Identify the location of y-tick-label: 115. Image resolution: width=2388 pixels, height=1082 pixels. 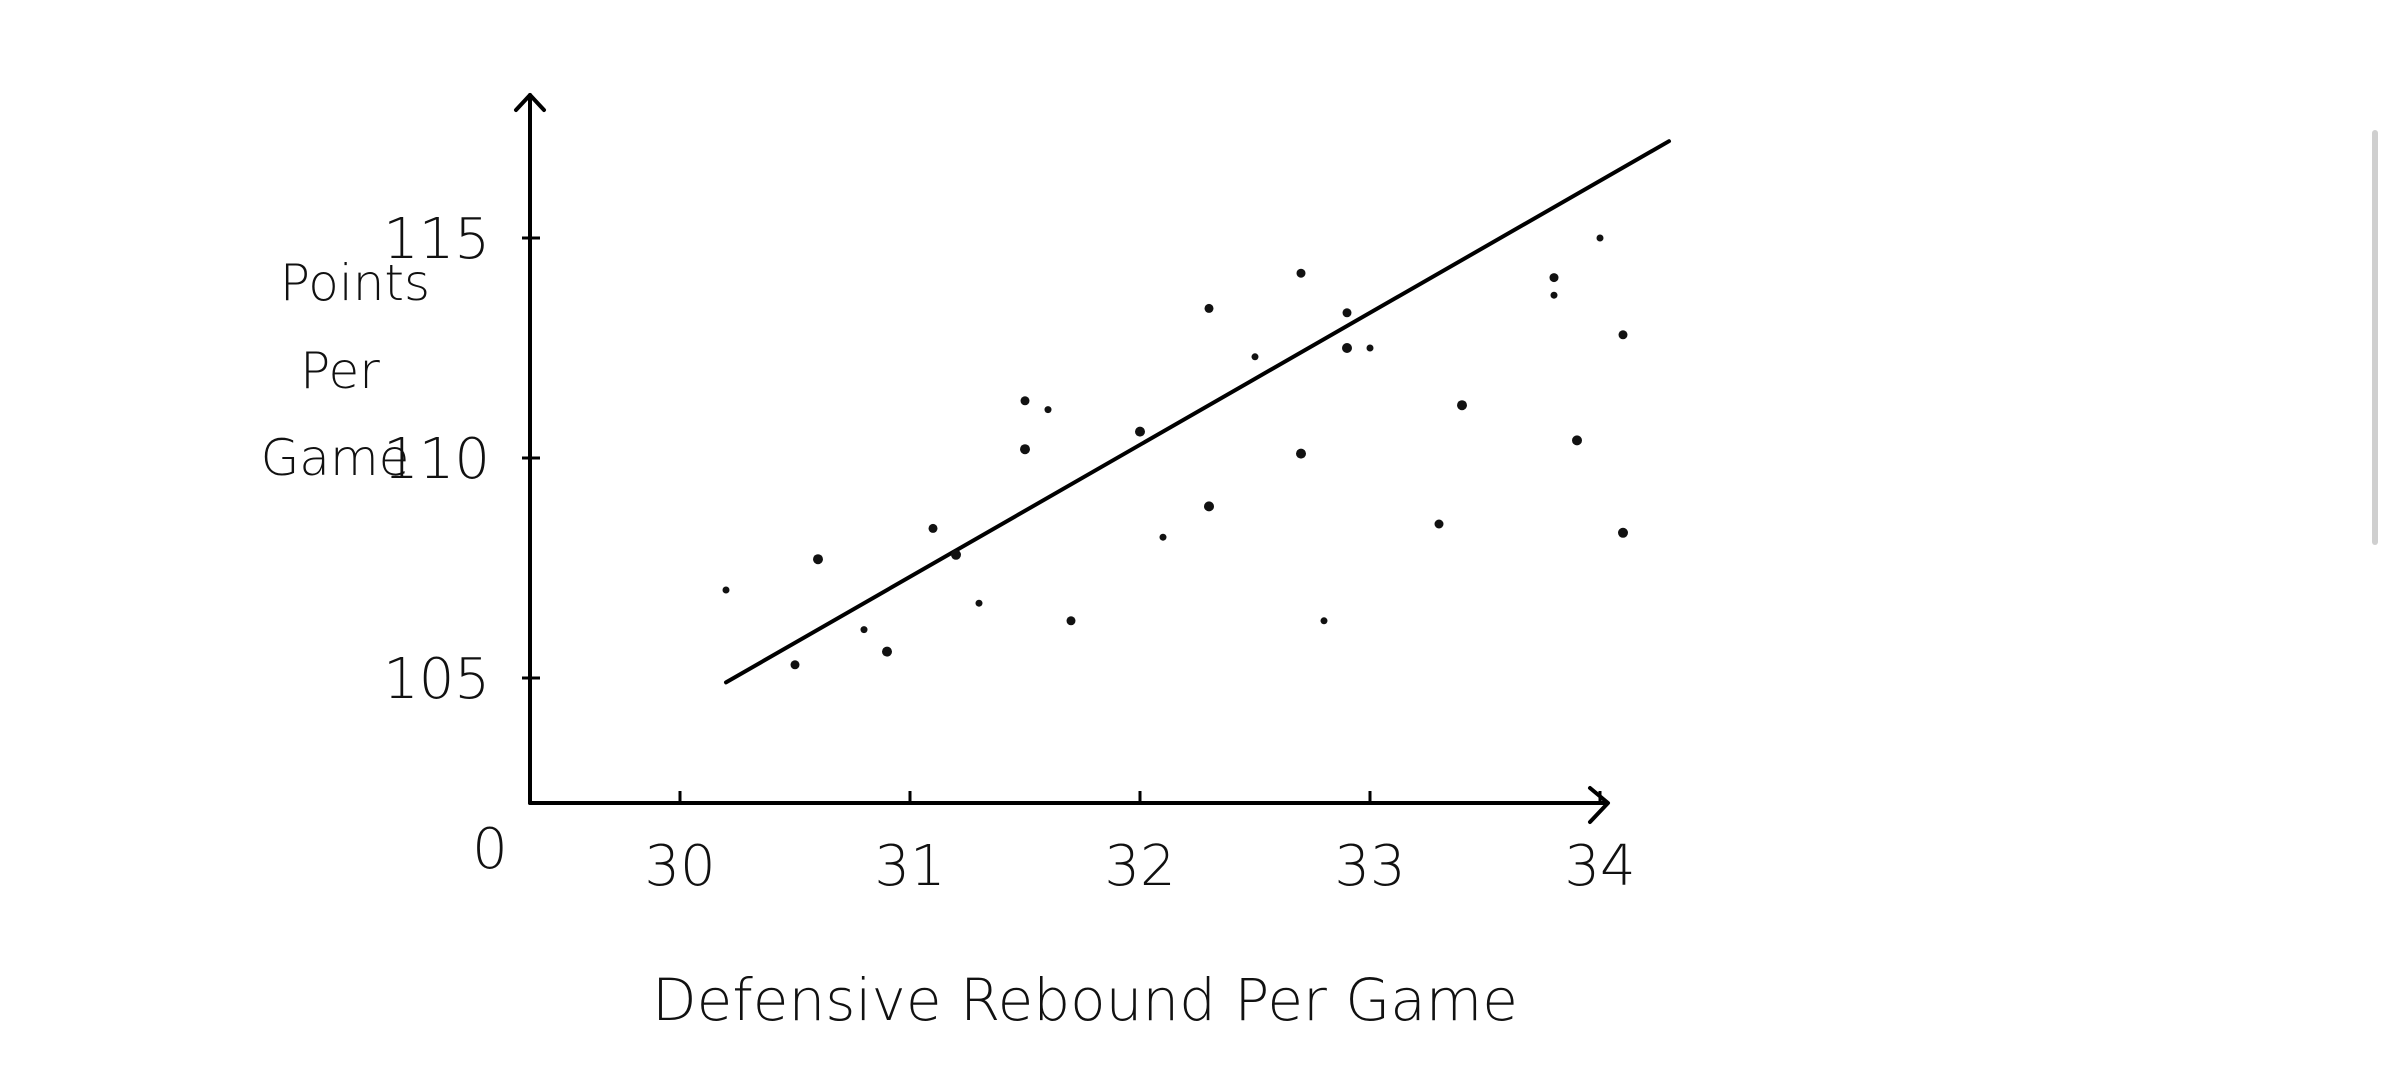
(436, 239).